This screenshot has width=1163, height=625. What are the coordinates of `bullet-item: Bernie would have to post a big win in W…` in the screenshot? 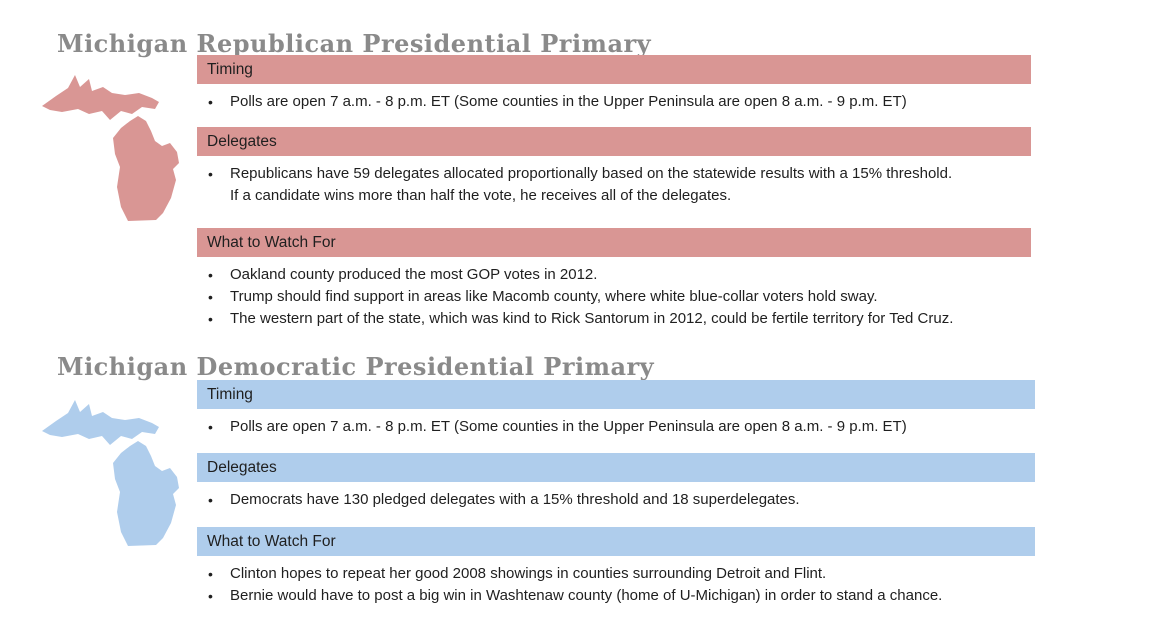 It's located at (614, 596).